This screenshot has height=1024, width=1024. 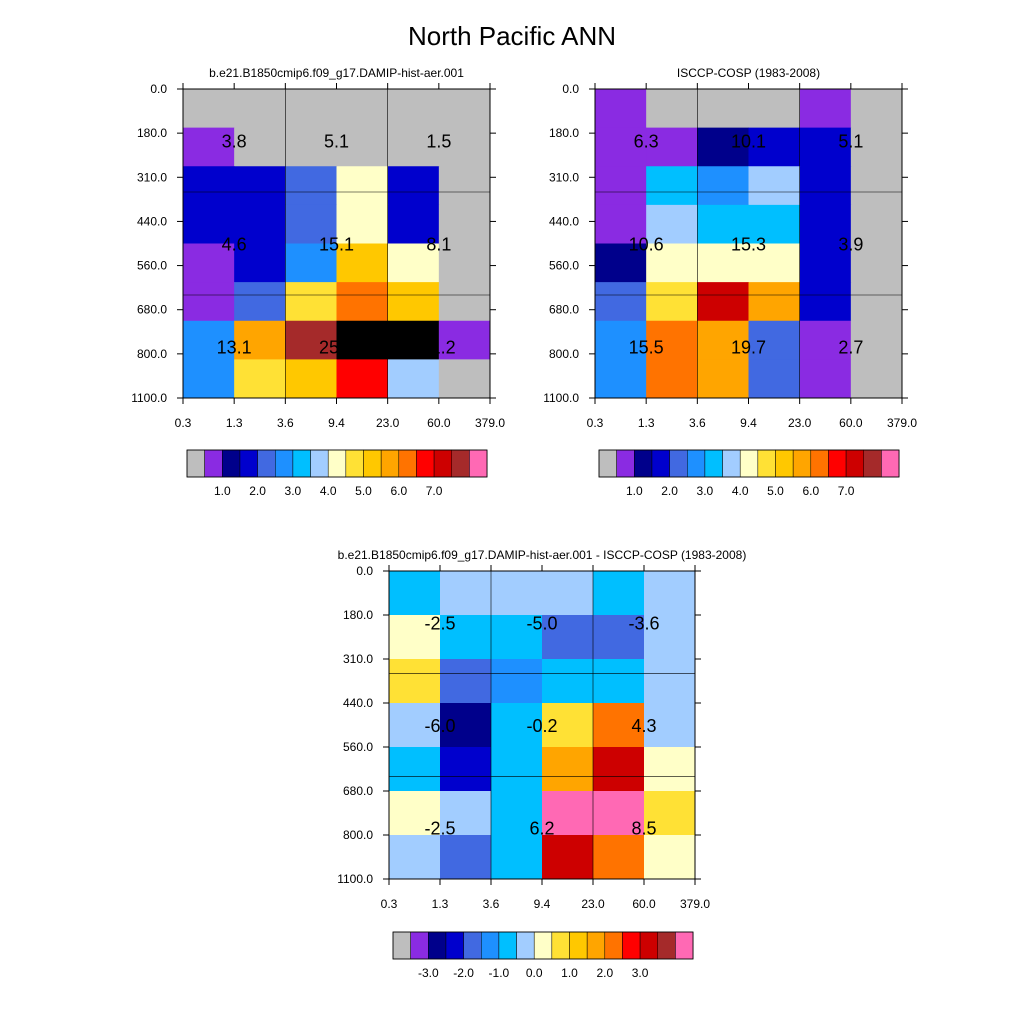 I want to click on x-tick-label: 9.4, so click(x=542, y=904).